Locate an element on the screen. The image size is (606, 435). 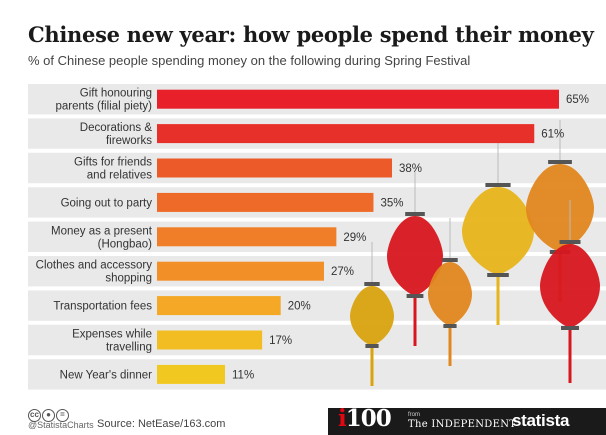
category-label: (Hongbao) is located at coordinates (125, 244).